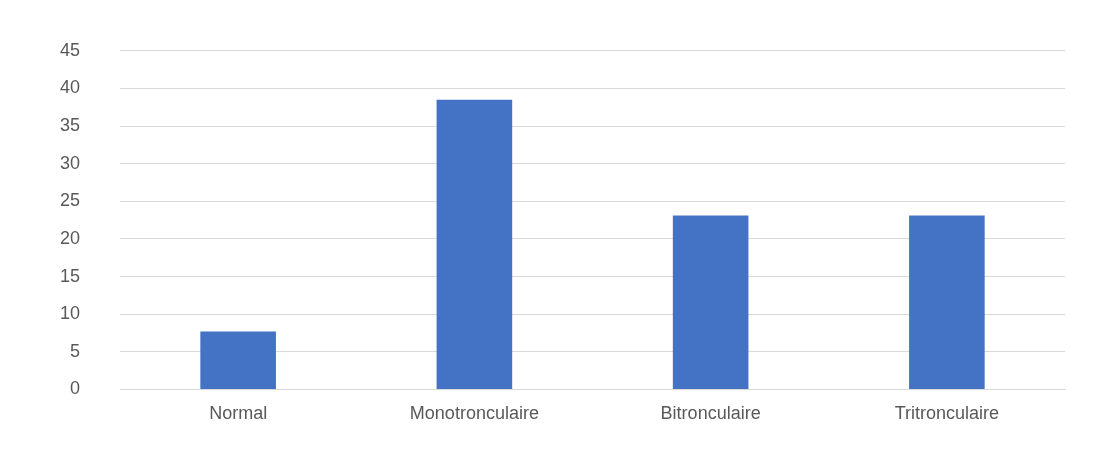 This screenshot has height=449, width=1093. Describe the element at coordinates (710, 413) in the screenshot. I see `x-tick-label: Bitronculaire` at that location.